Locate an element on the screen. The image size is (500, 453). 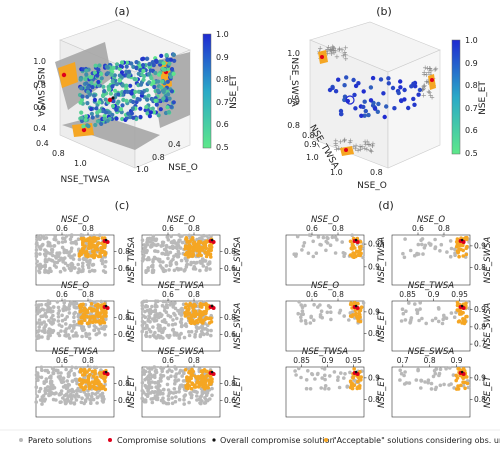
colorbar-a: 1.0 0.9 0.8 0.7 0.6 0.5 NSE_ET is located at coordinates (220, 91).